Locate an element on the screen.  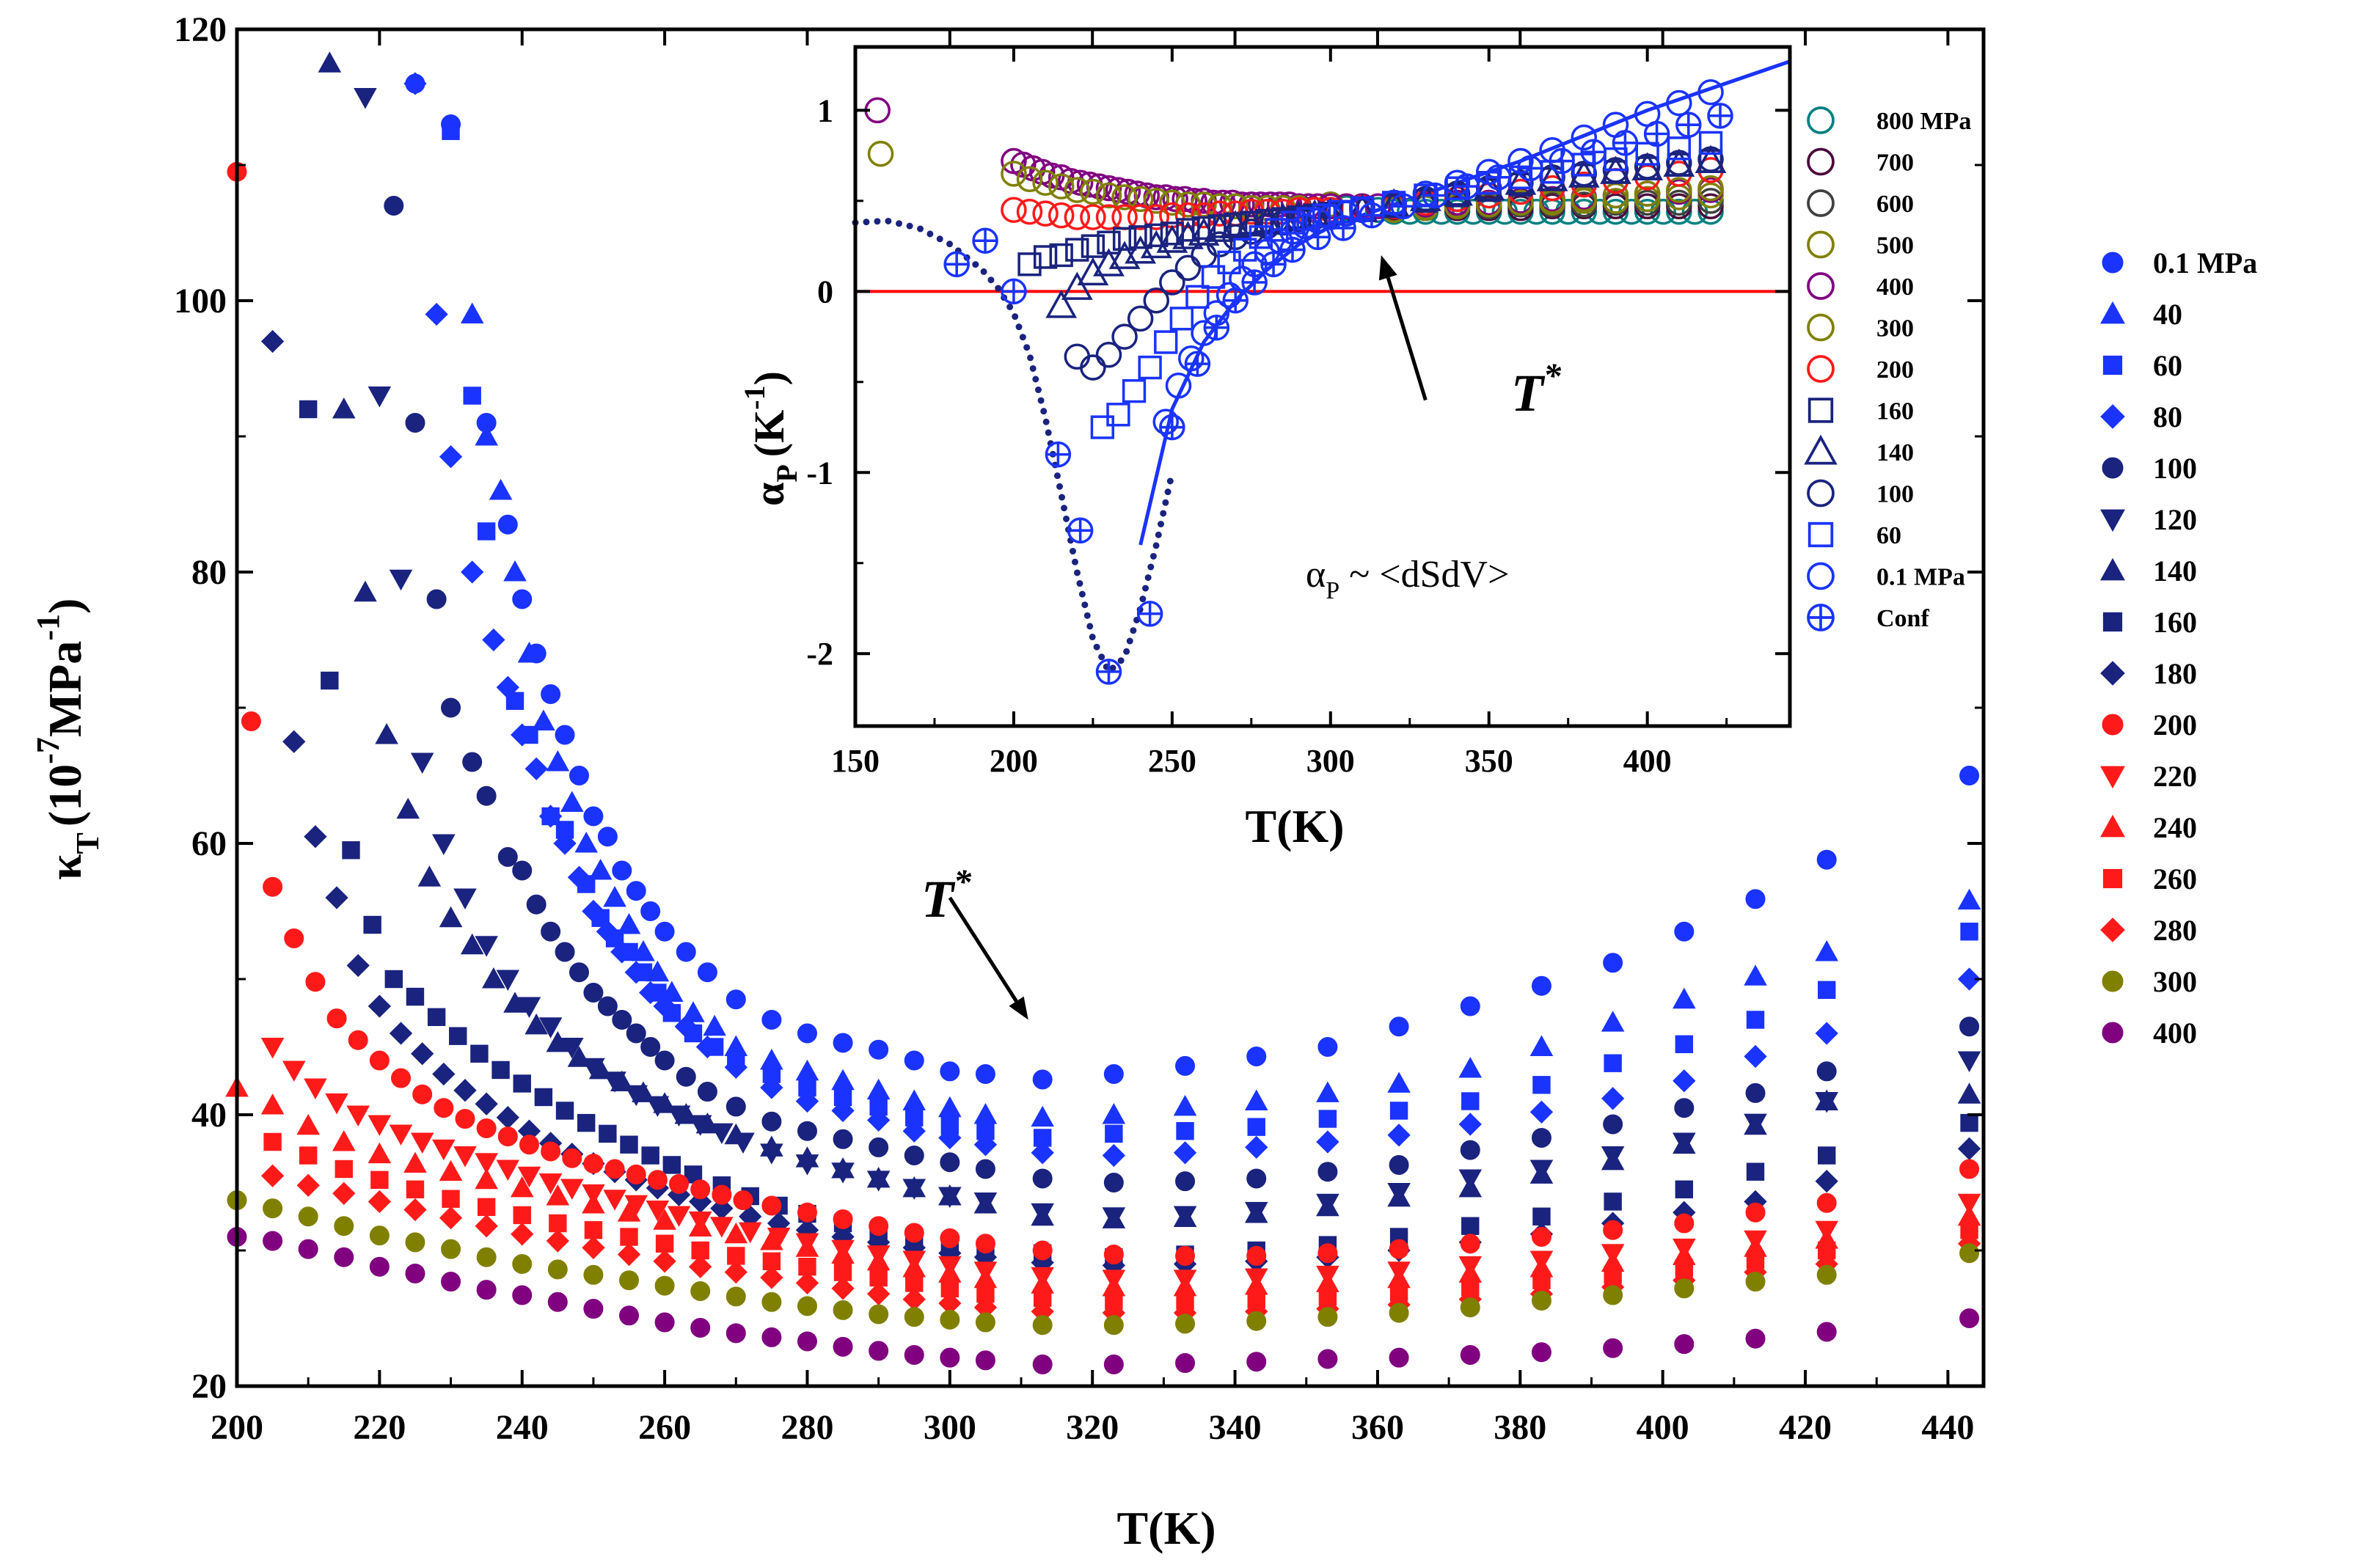
inset-series-conf is located at coordinates (1338, 394).